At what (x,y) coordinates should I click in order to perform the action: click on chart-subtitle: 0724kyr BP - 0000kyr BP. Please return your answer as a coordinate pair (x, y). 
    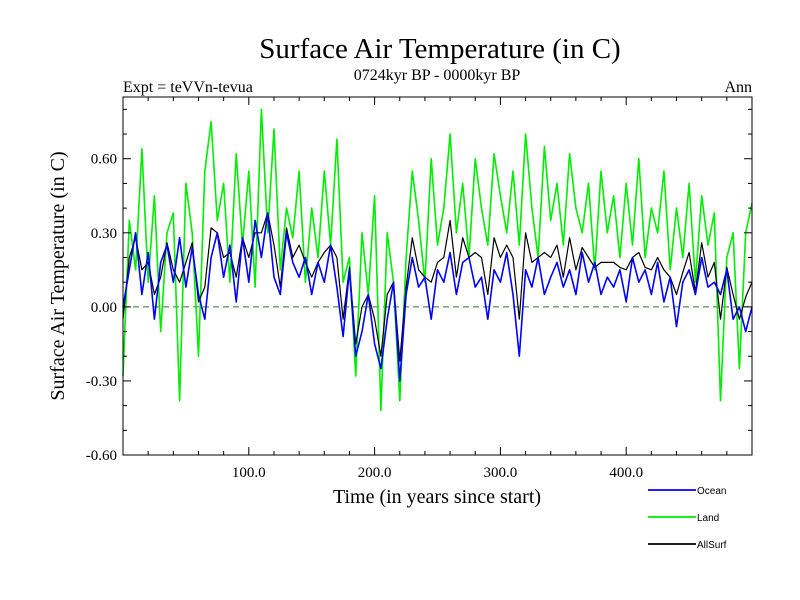
    Looking at the image, I should click on (437, 75).